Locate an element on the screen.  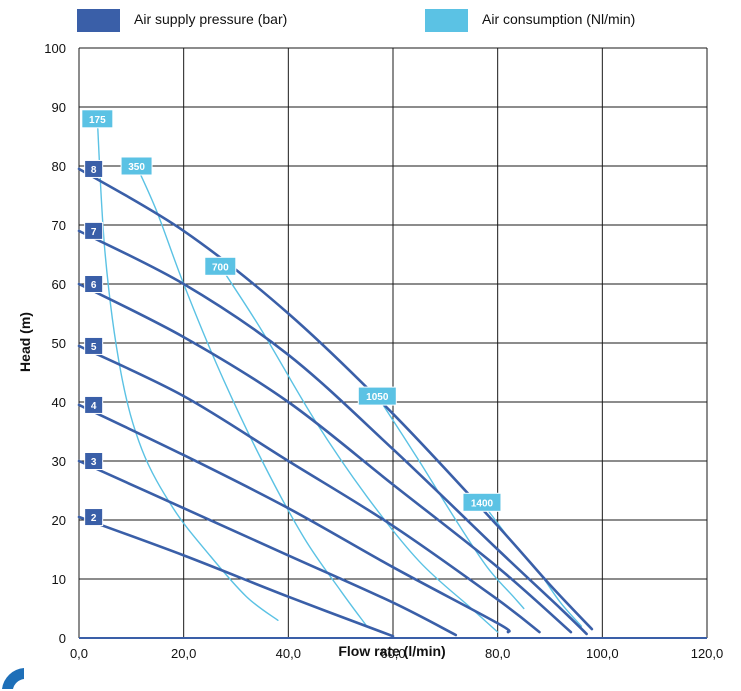
badge-label: 350 is located at coordinates (136, 167).